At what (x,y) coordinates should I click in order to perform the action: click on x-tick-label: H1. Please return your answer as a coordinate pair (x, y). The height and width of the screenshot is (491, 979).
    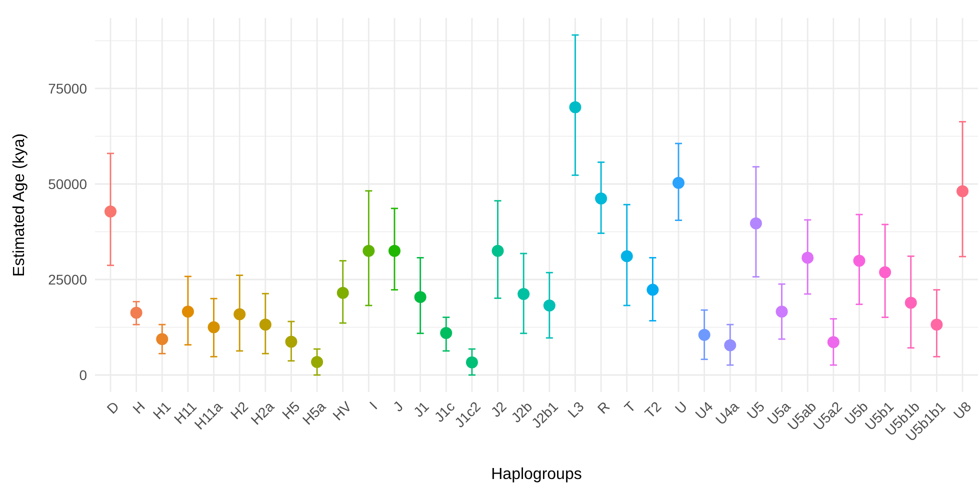
    Looking at the image, I should click on (162, 410).